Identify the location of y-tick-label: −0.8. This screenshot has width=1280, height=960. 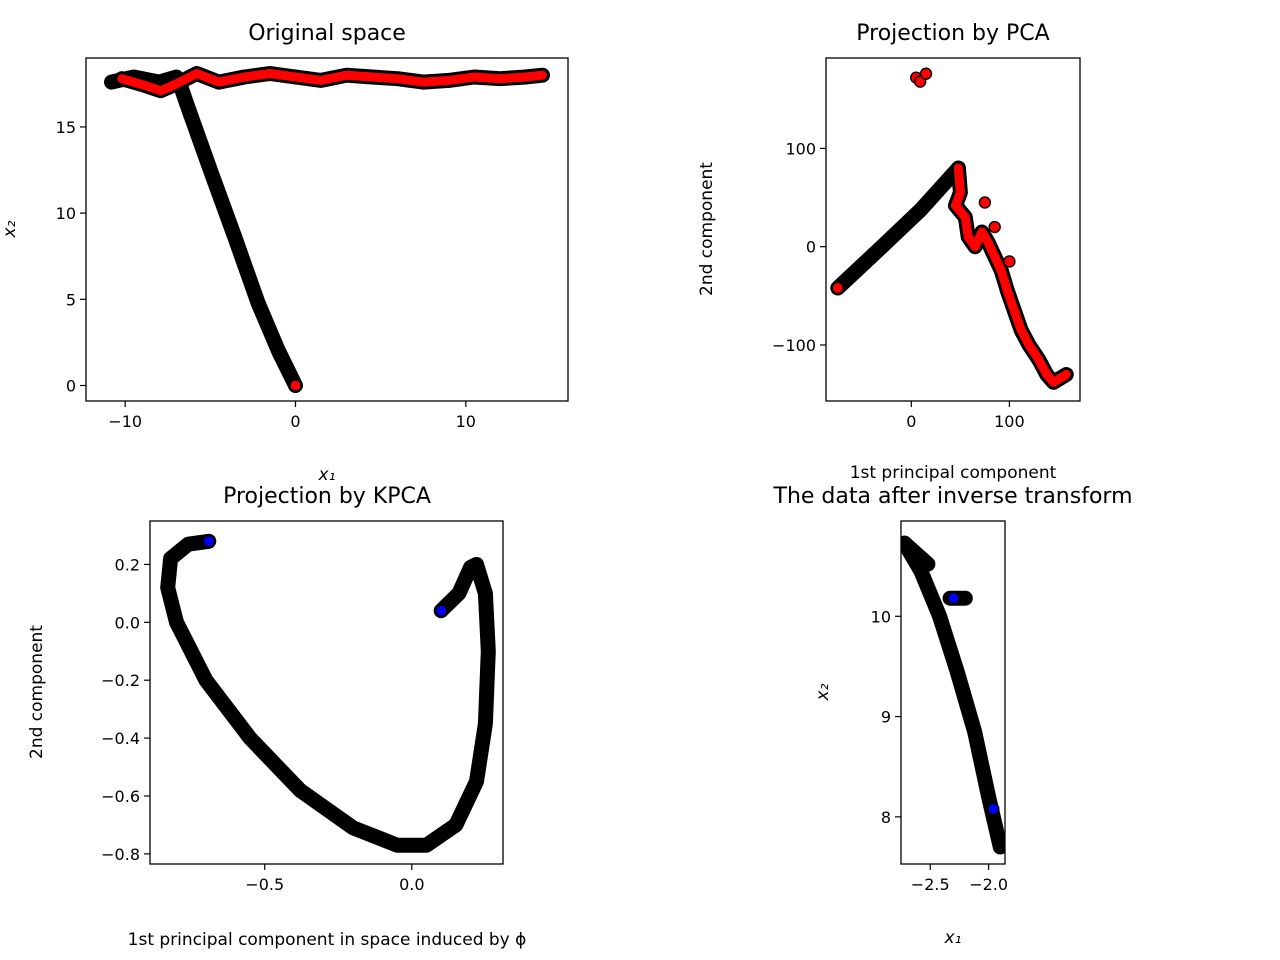
(120, 854).